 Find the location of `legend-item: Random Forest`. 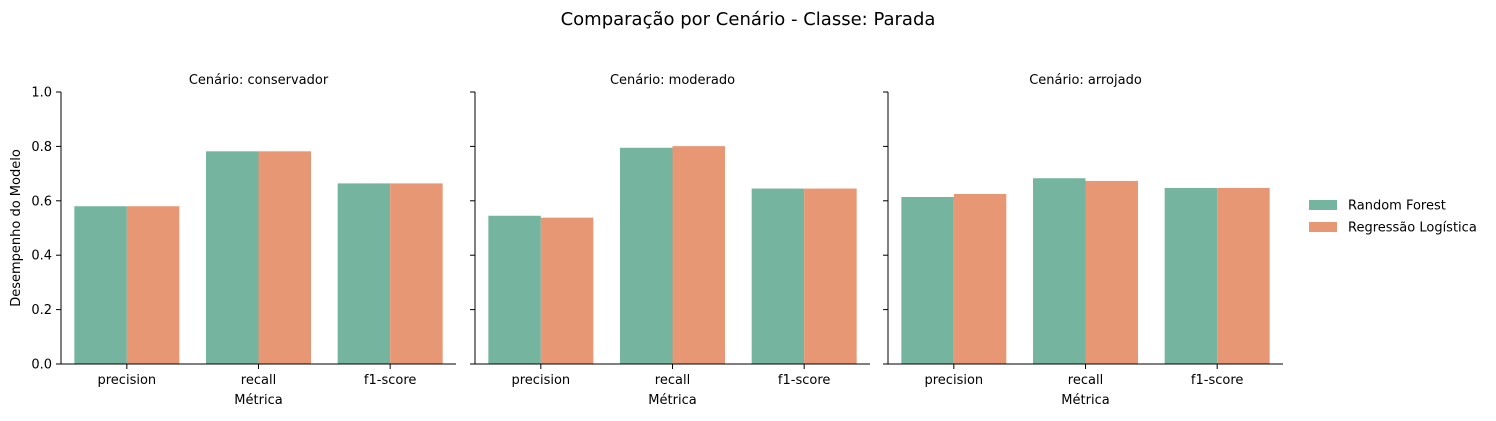

legend-item: Random Forest is located at coordinates (1377, 206).